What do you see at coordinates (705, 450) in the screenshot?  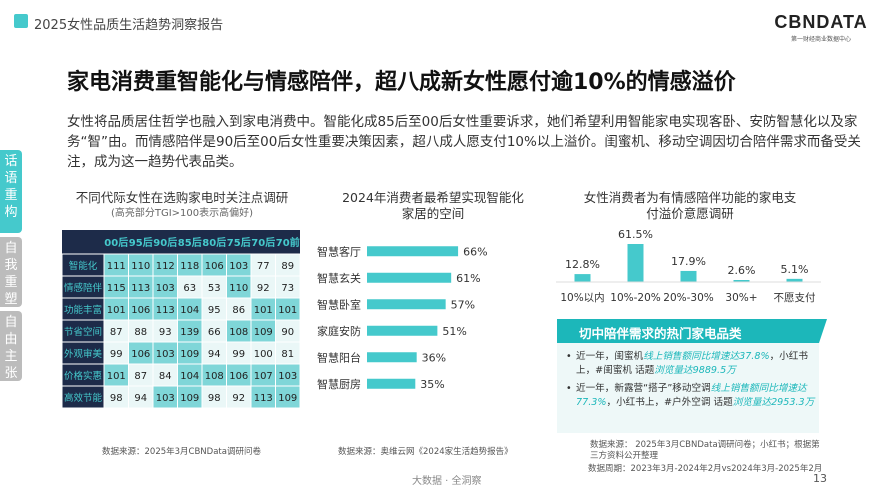 I see `premium-source-line1: 数据来源： 2025年3月CBNData调研问卷；小红书；根据第三方资料公开整理` at bounding box center [705, 450].